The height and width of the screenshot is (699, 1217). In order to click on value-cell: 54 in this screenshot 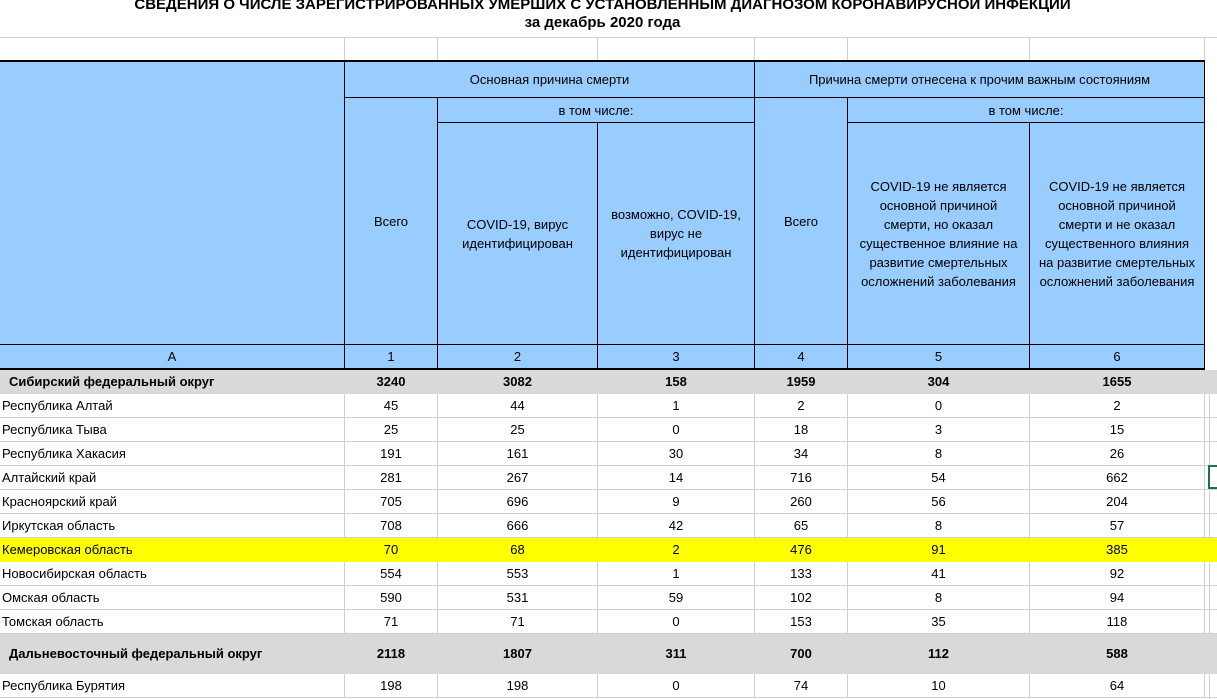, I will do `click(939, 478)`.